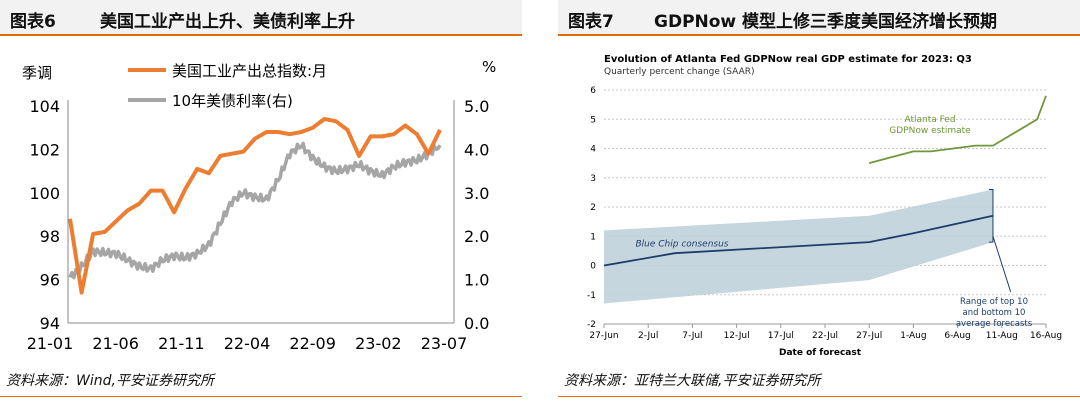  Describe the element at coordinates (115, 343) in the screenshot. I see `x-tick-label: 21-06` at that location.